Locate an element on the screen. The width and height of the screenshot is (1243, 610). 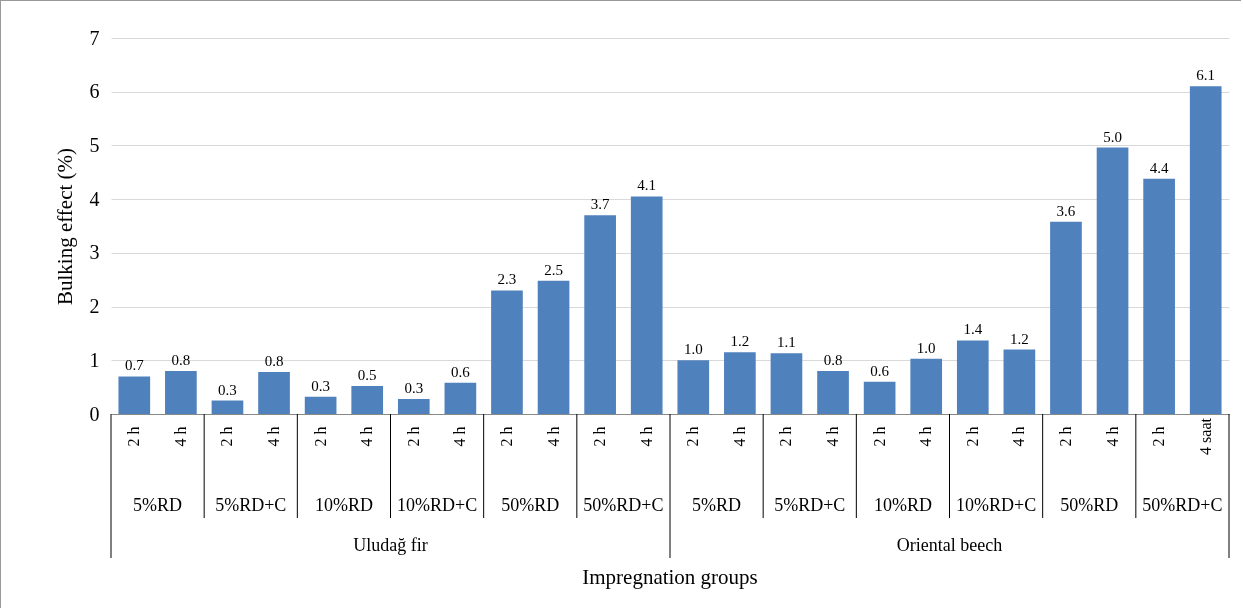
data-label: 1.1 is located at coordinates (786, 342).